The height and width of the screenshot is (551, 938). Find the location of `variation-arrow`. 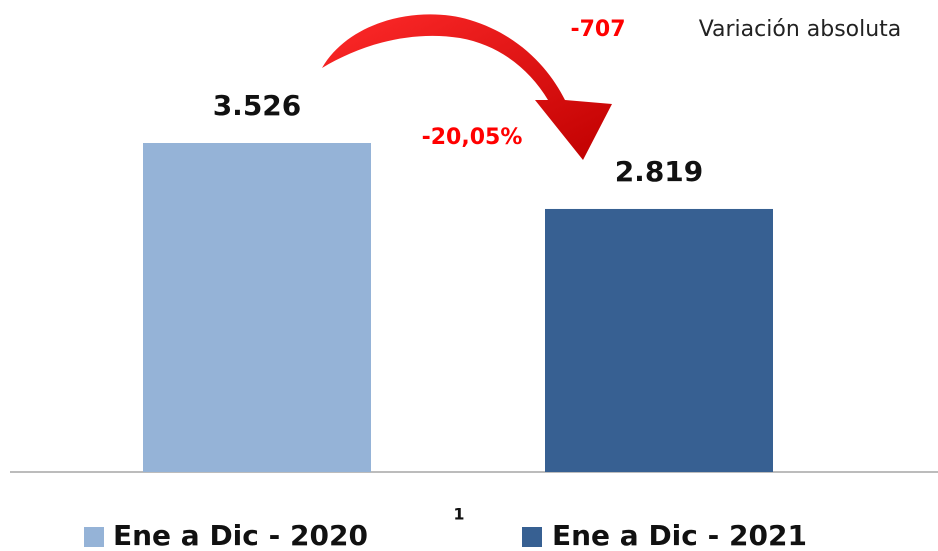

variation-arrow is located at coordinates (467, 87).